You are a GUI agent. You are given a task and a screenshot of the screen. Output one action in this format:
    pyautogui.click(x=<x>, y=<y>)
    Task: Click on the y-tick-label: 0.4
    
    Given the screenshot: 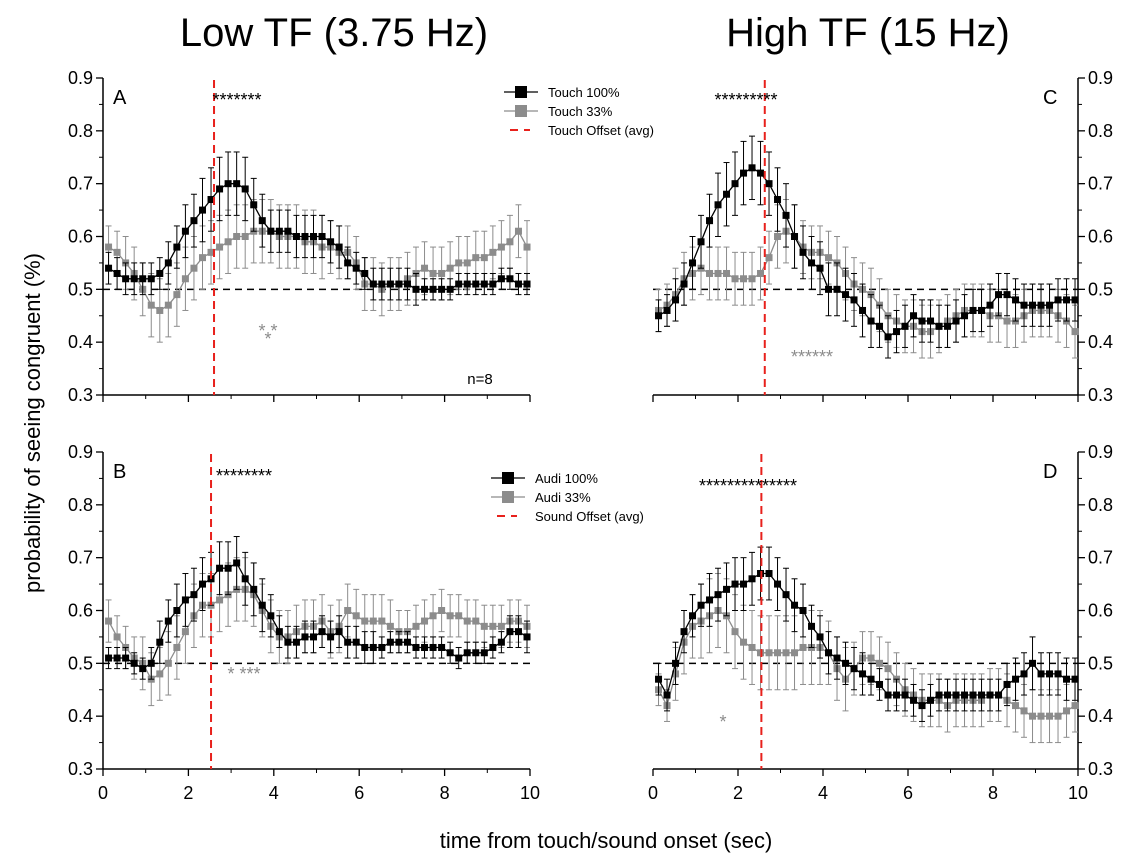 What is the action you would take?
    pyautogui.click(x=80, y=716)
    